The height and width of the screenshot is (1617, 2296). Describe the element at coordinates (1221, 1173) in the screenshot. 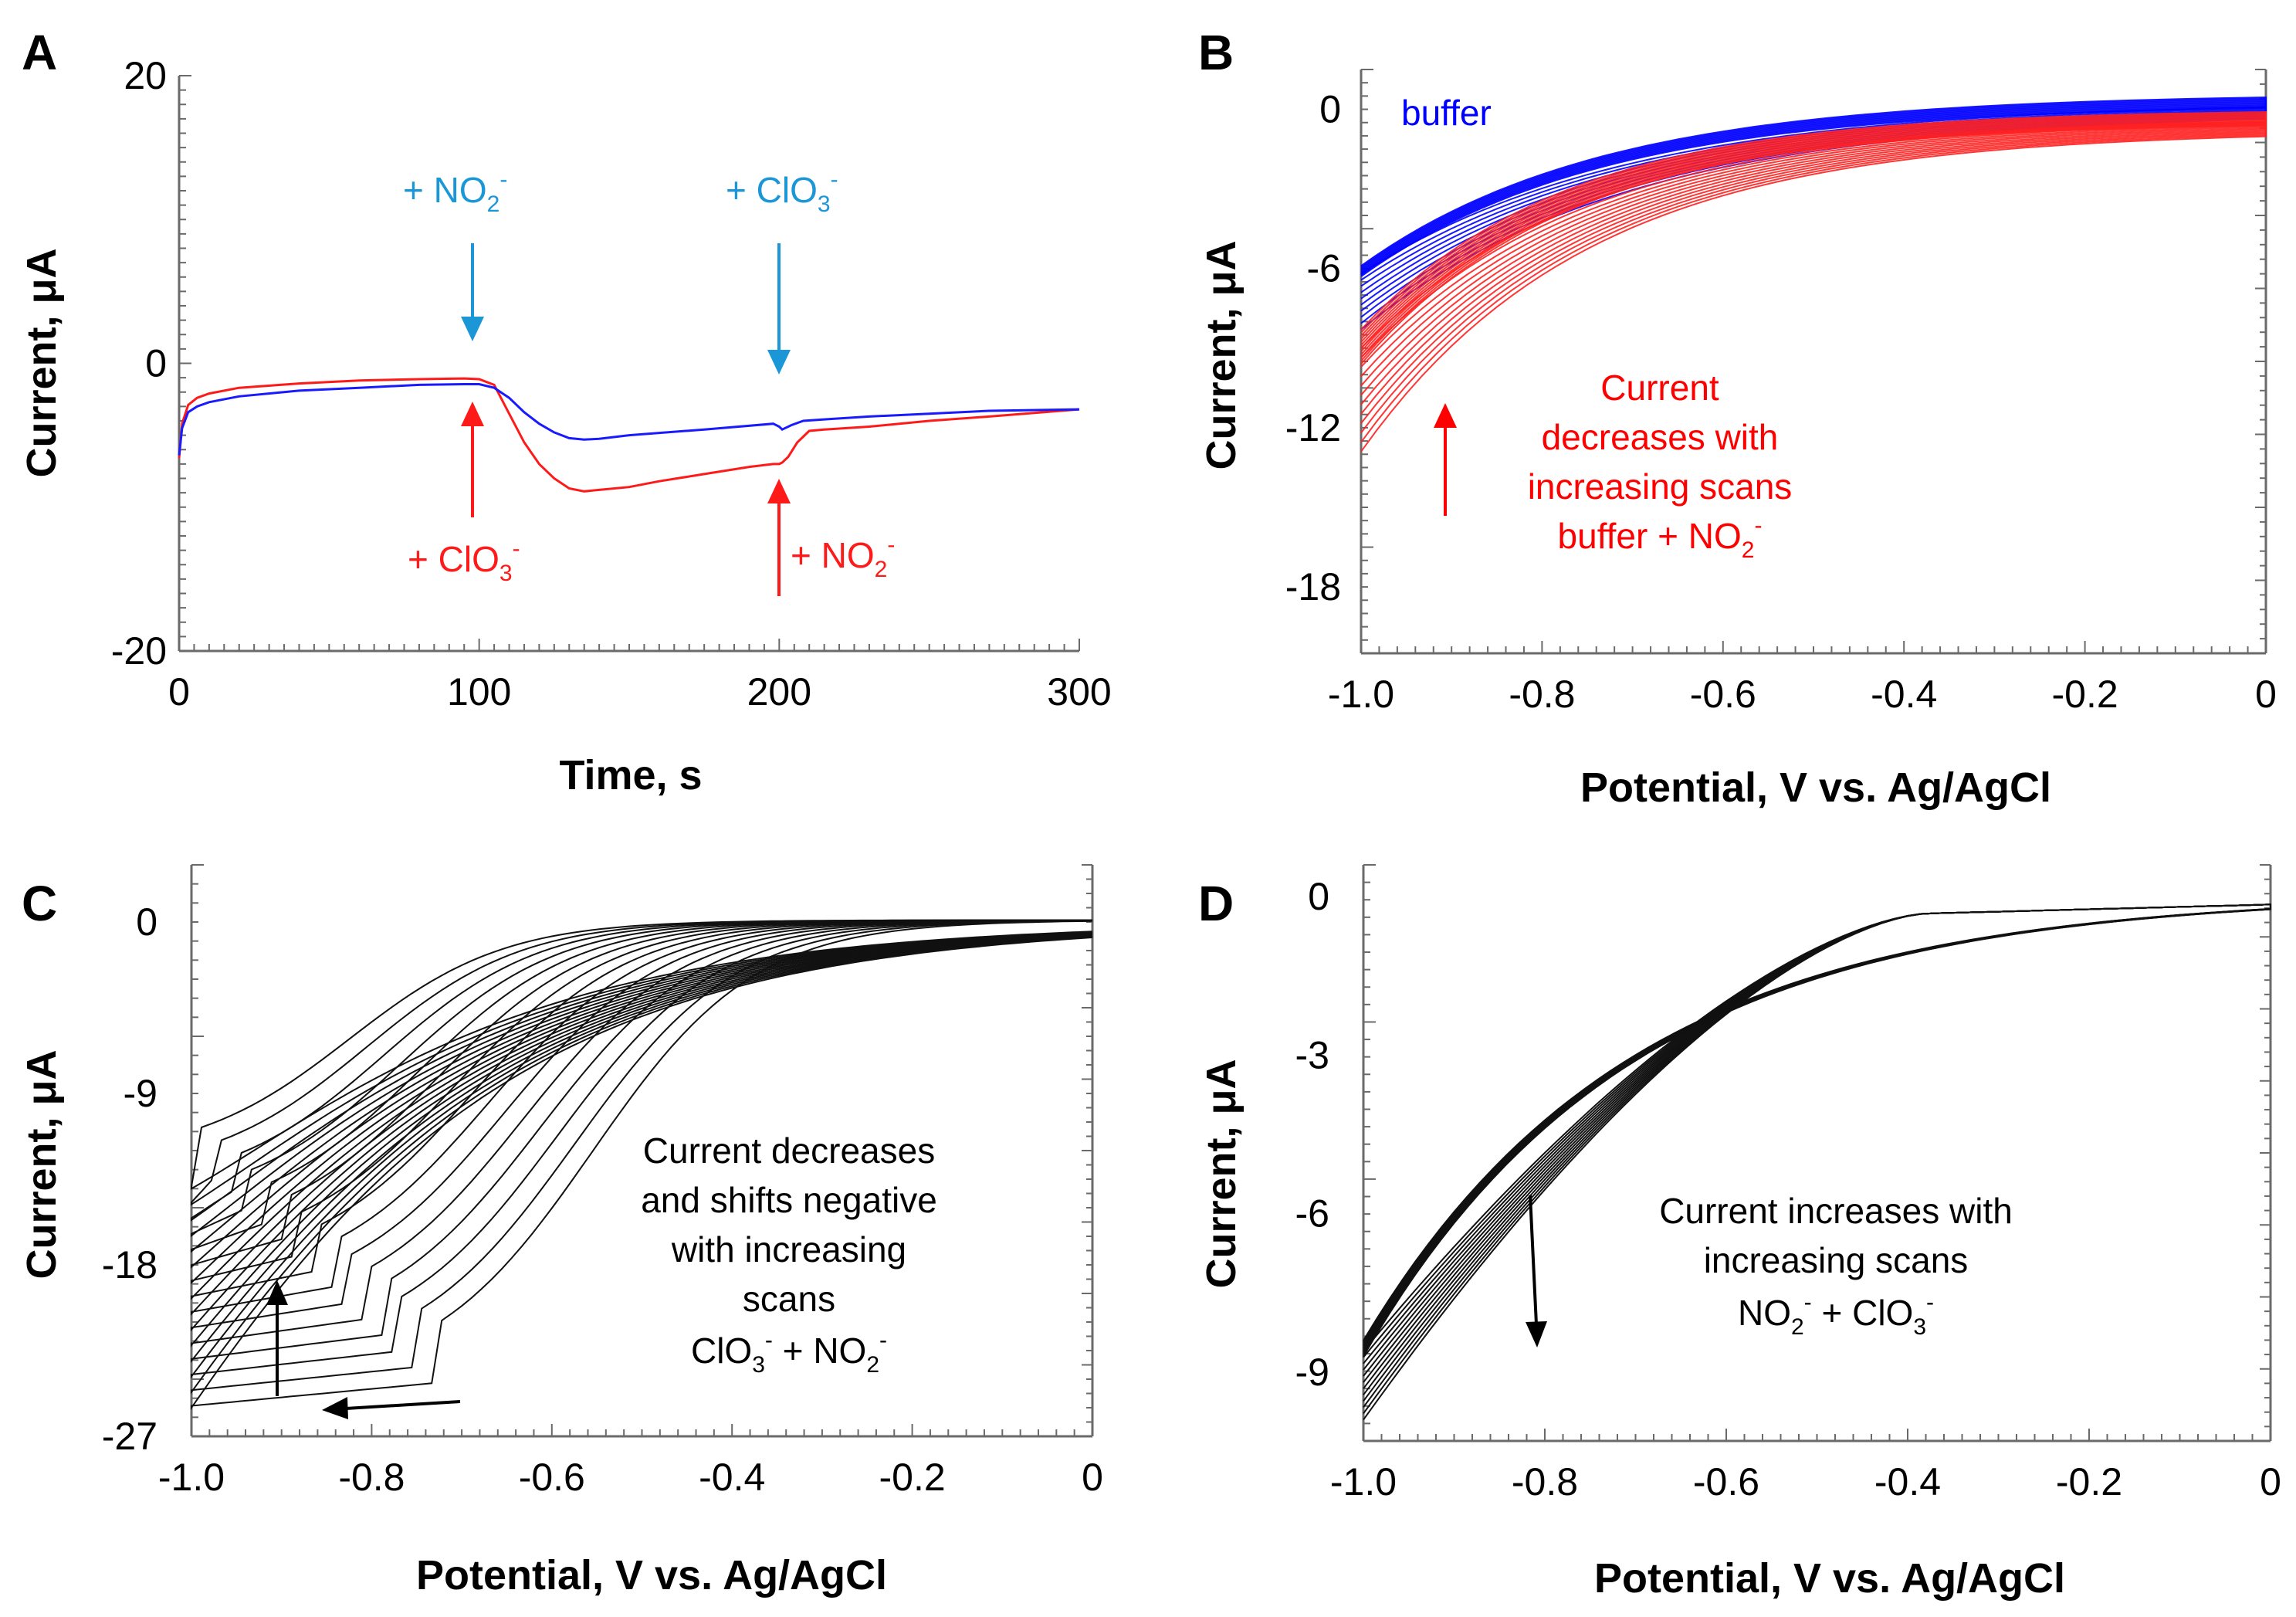

I see `panel-d-y-axis-title: Current, μA` at that location.